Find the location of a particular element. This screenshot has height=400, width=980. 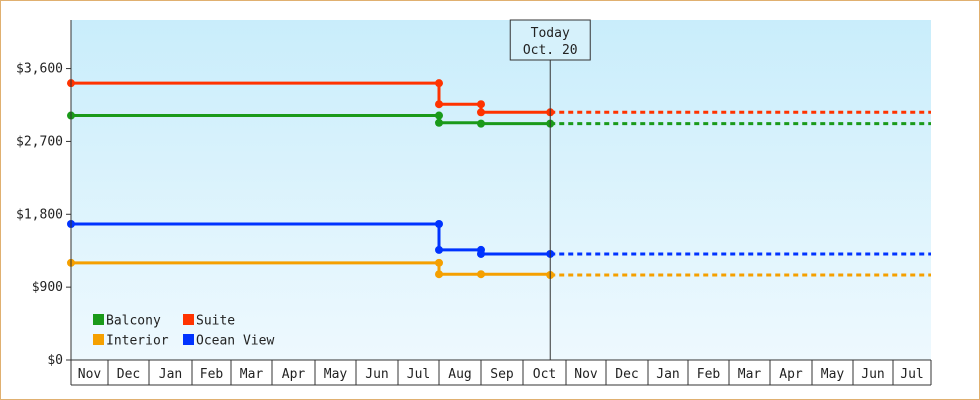

legend-label: Balcony is located at coordinates (133, 321).